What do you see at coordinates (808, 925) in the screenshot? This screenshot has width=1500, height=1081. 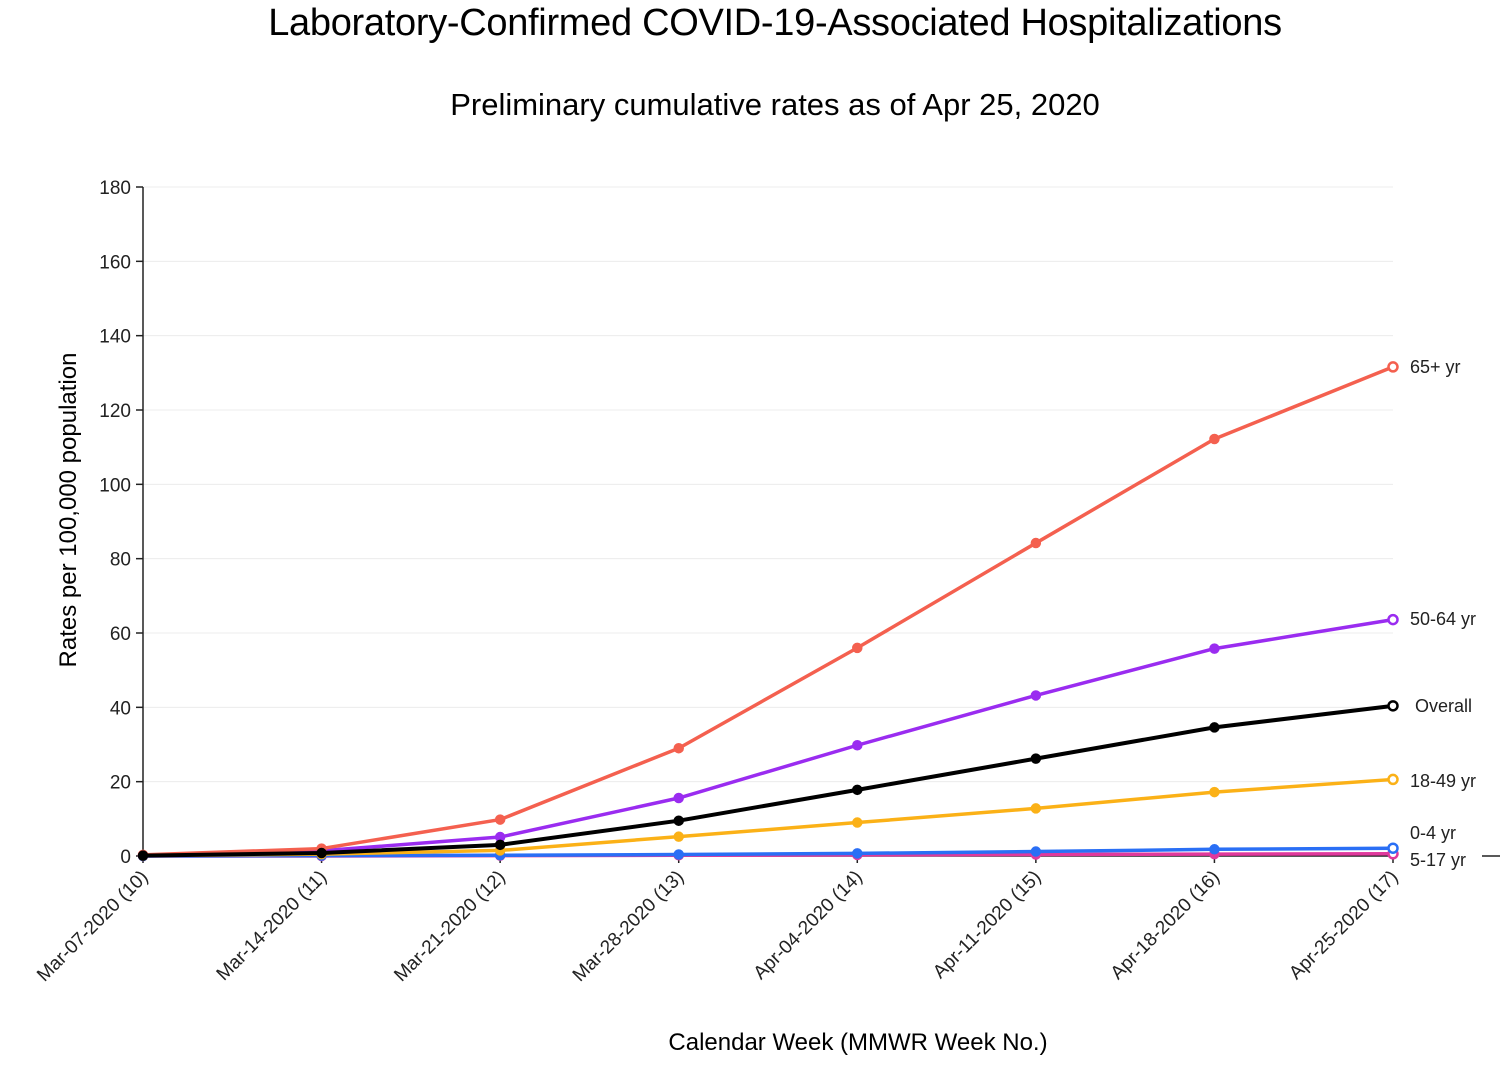 I see `x-tick-label: Apr-04-2020 (14)` at bounding box center [808, 925].